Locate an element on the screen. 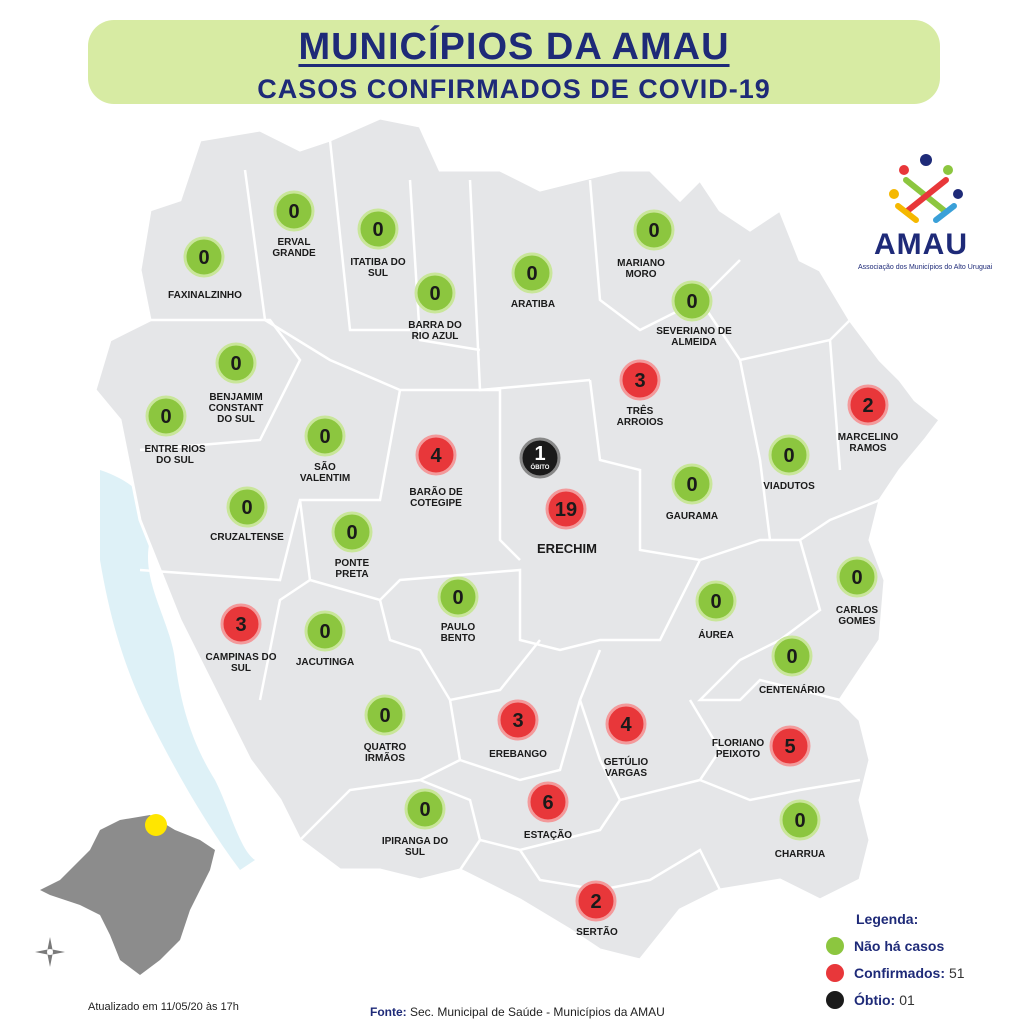  red-dot-icon is located at coordinates (835, 973).